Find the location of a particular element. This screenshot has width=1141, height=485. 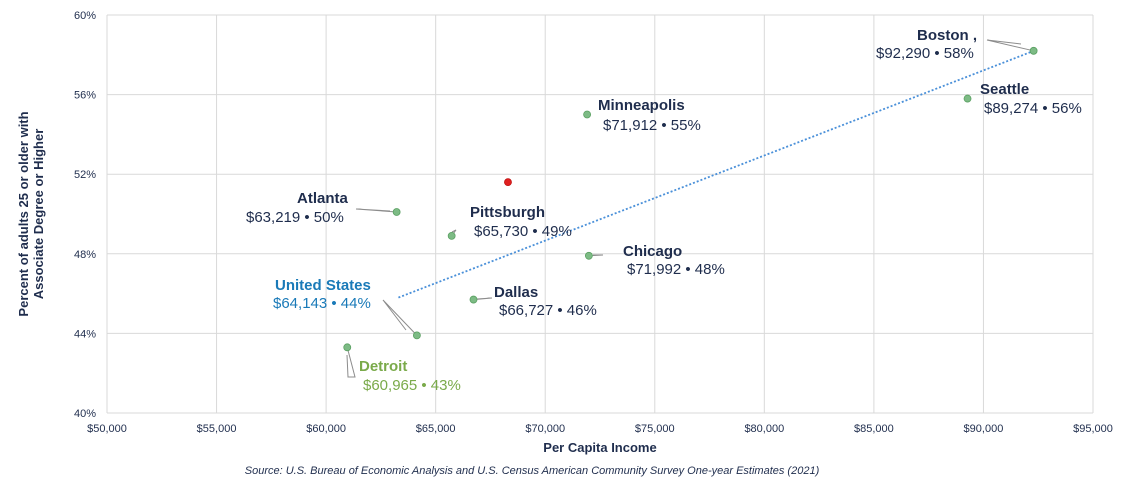

x-tick-label: $75,000 is located at coordinates (655, 429).